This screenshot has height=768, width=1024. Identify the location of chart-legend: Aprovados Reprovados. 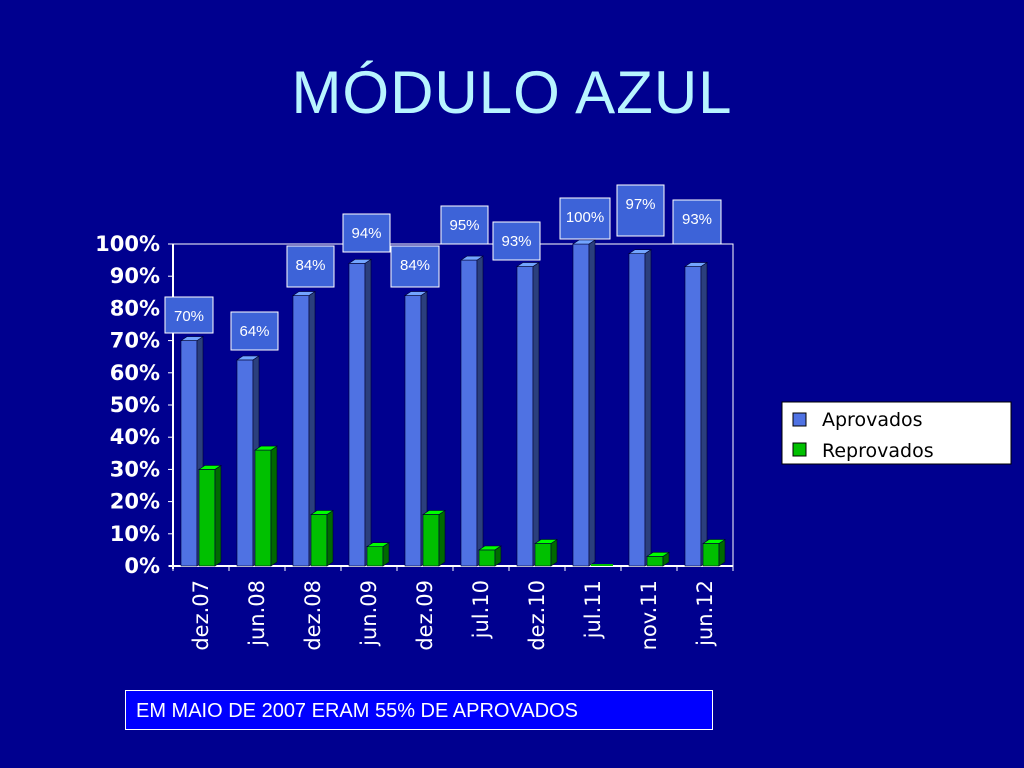
(896, 433).